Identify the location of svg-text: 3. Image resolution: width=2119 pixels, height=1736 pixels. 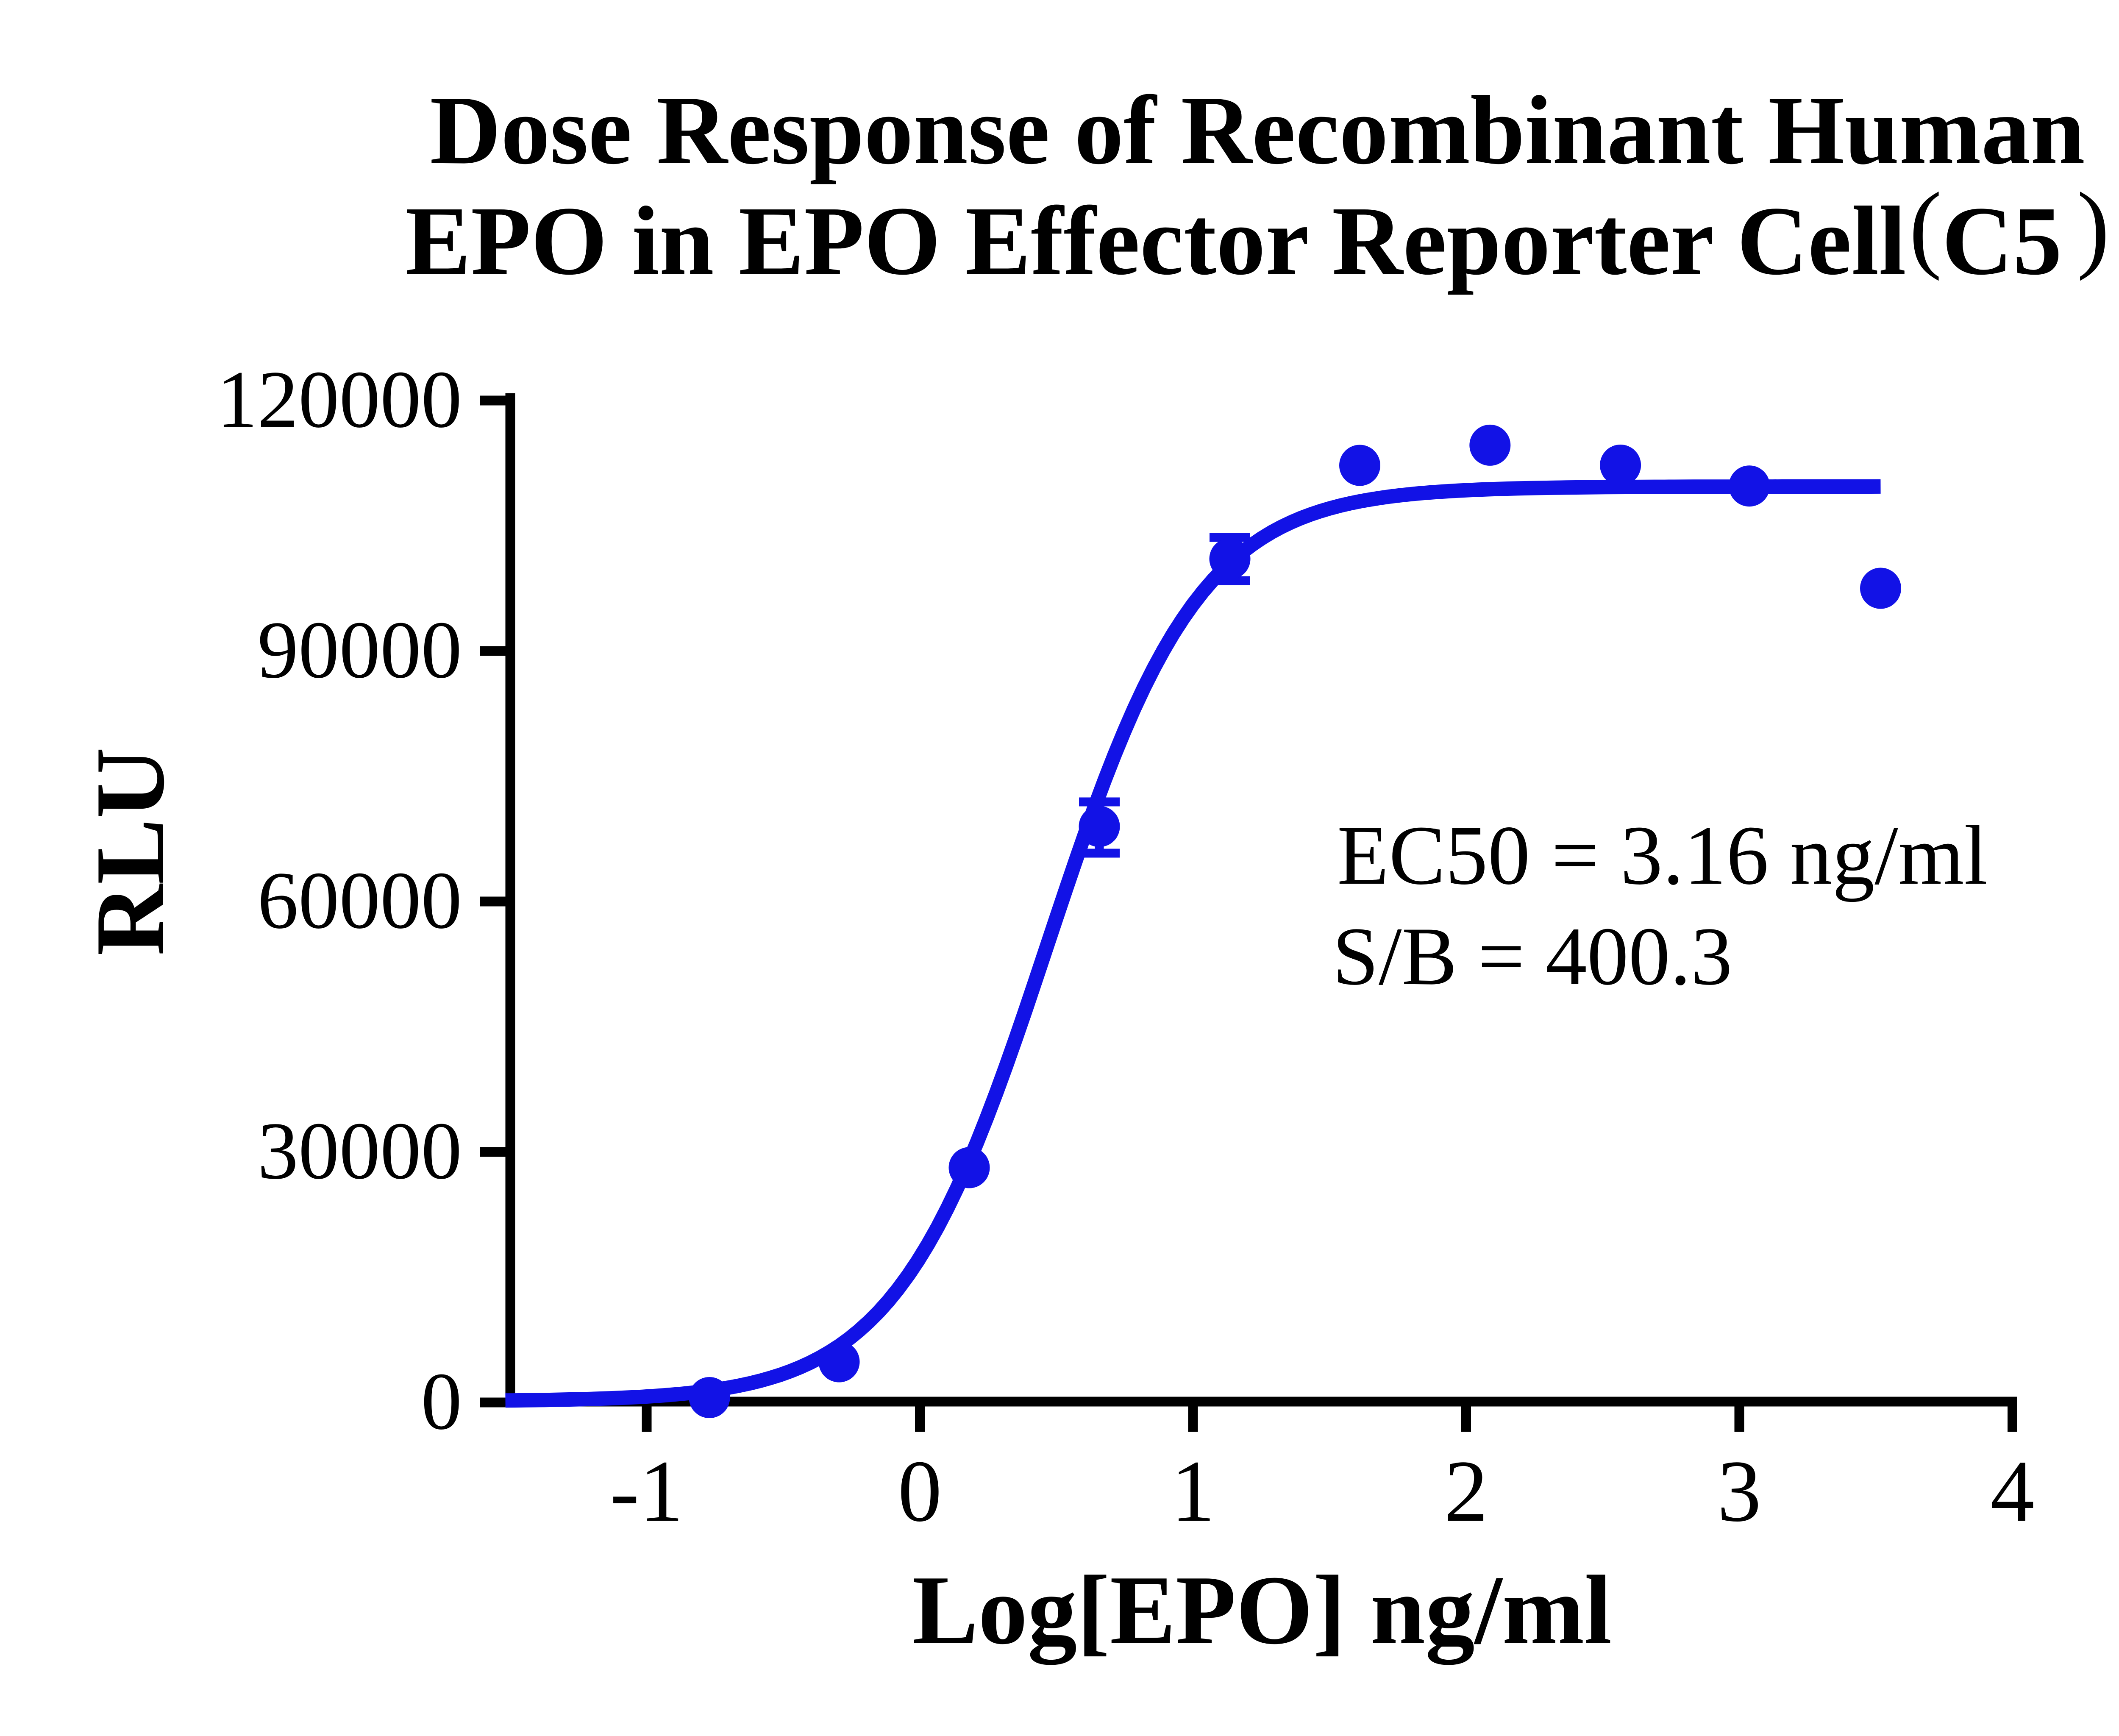
(1739, 1491).